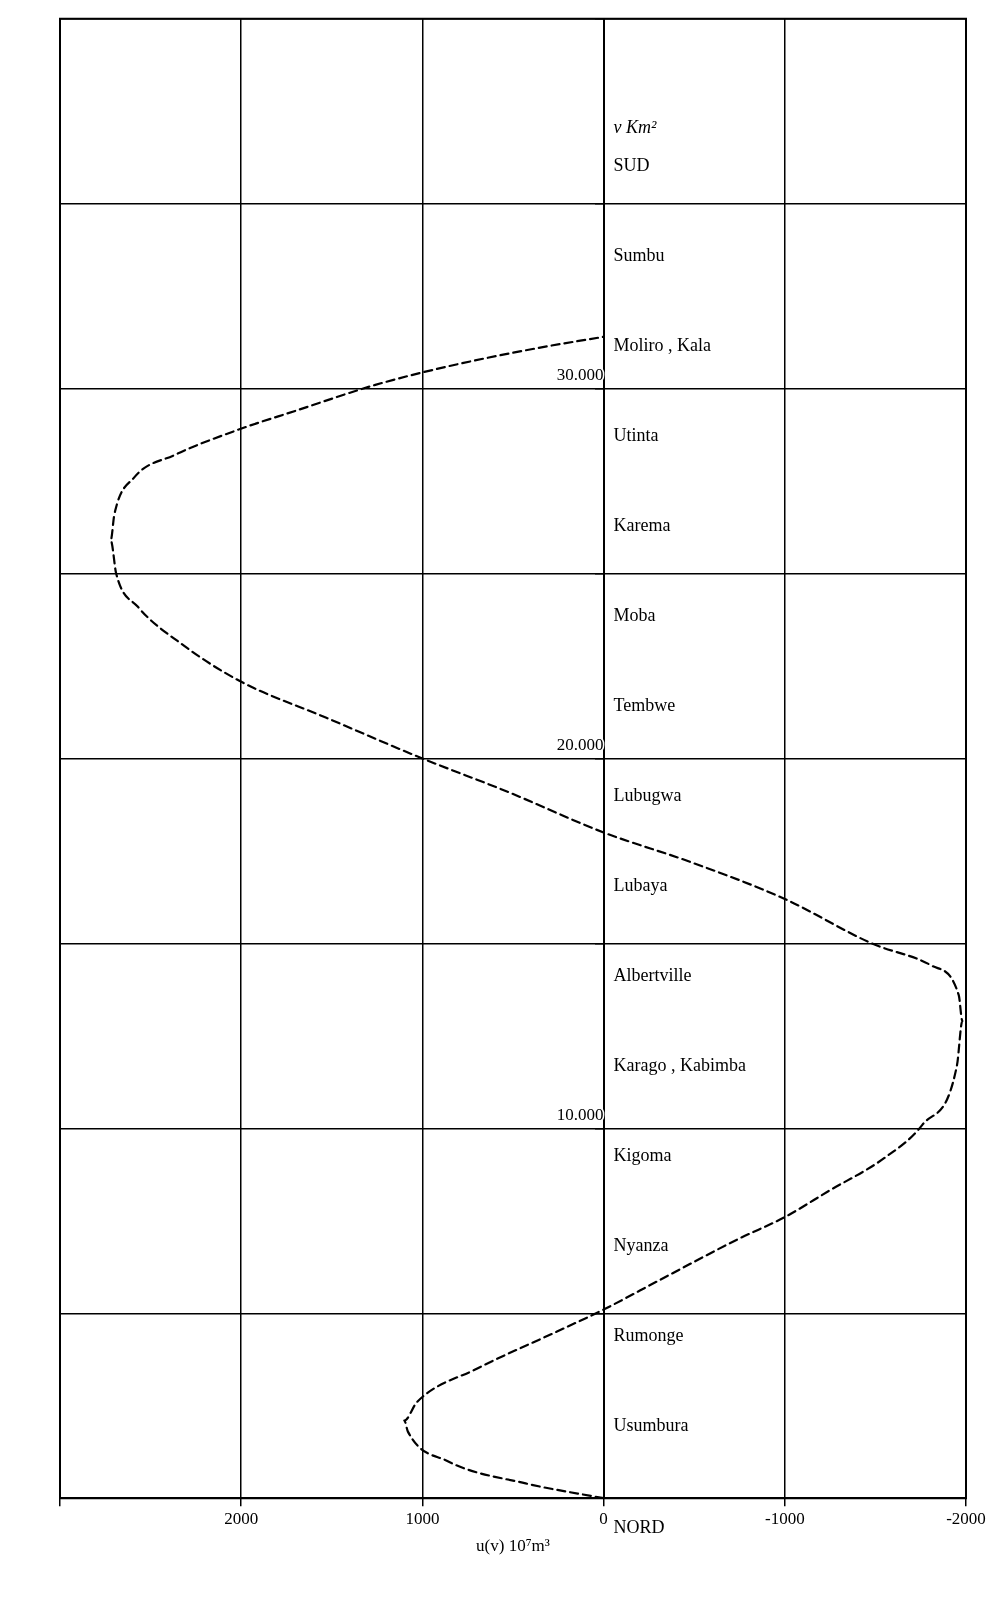  What do you see at coordinates (636, 435) in the screenshot?
I see `annotation: Utinta` at bounding box center [636, 435].